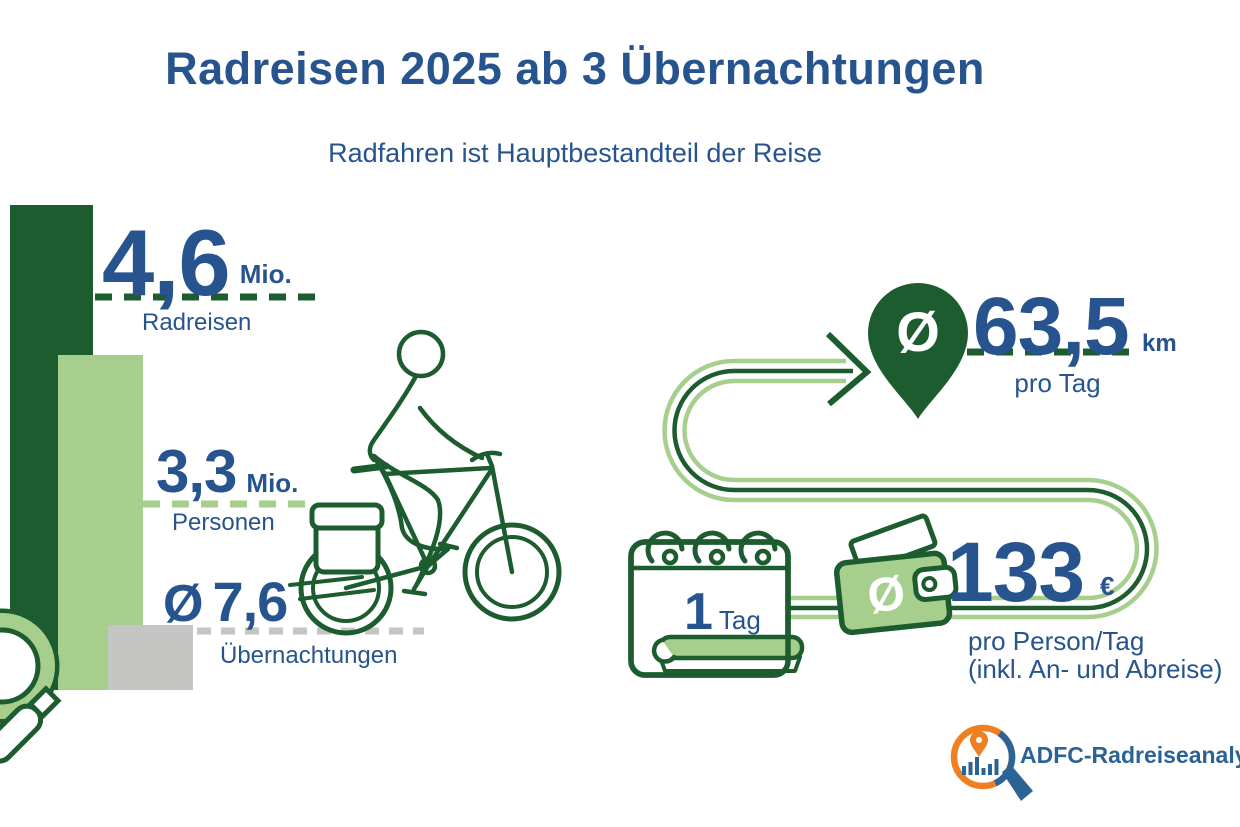  What do you see at coordinates (848, 369) in the screenshot?
I see `arrow-icon` at bounding box center [848, 369].